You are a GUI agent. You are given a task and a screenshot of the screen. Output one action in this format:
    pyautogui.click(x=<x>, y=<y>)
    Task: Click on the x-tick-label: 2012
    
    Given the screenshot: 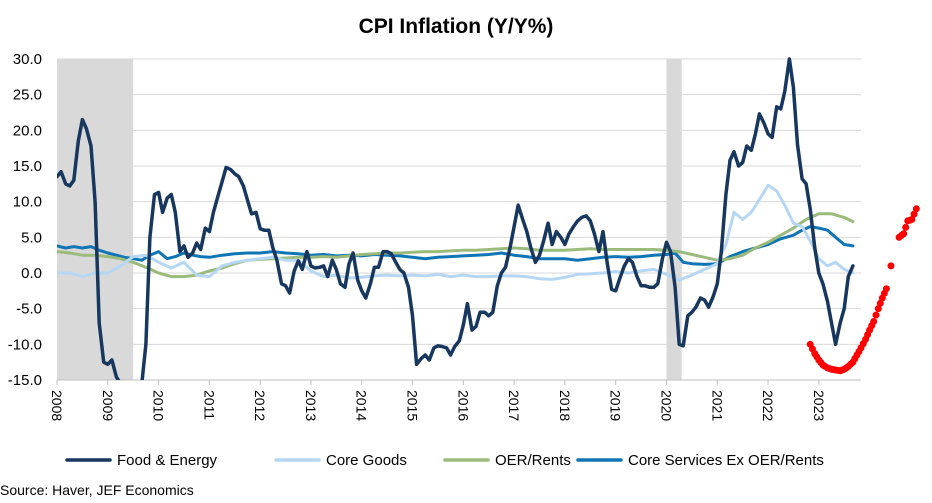 What is the action you would take?
    pyautogui.click(x=260, y=405)
    